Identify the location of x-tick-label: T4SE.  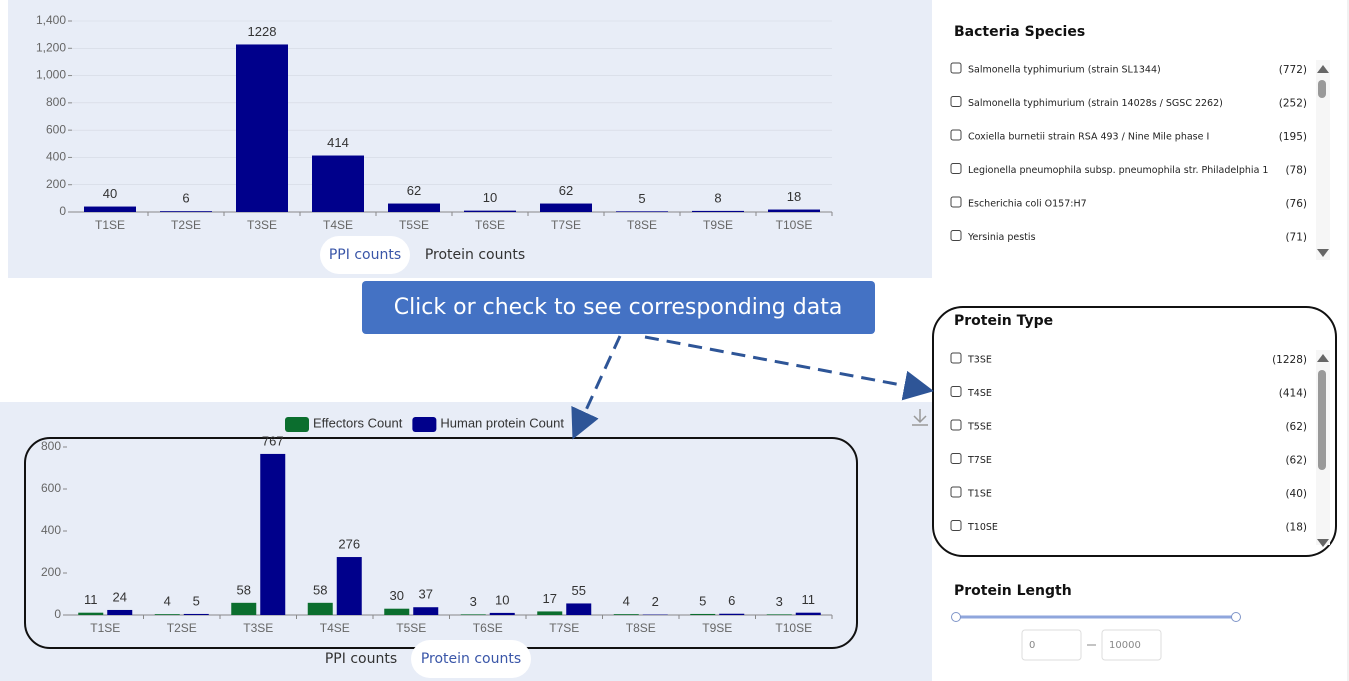
(338, 225).